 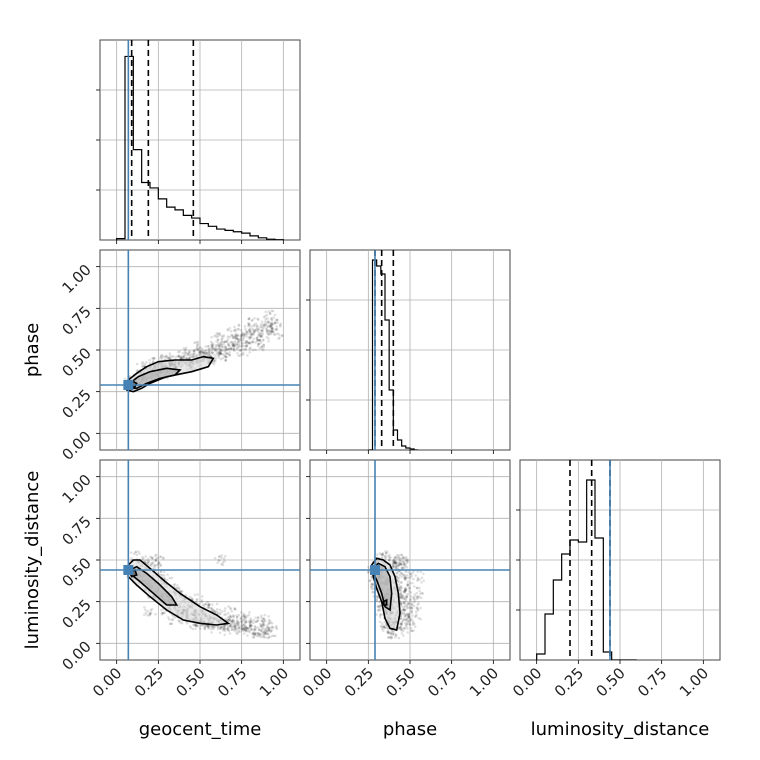 I want to click on xtick-label: 0.50, so click(x=400, y=682).